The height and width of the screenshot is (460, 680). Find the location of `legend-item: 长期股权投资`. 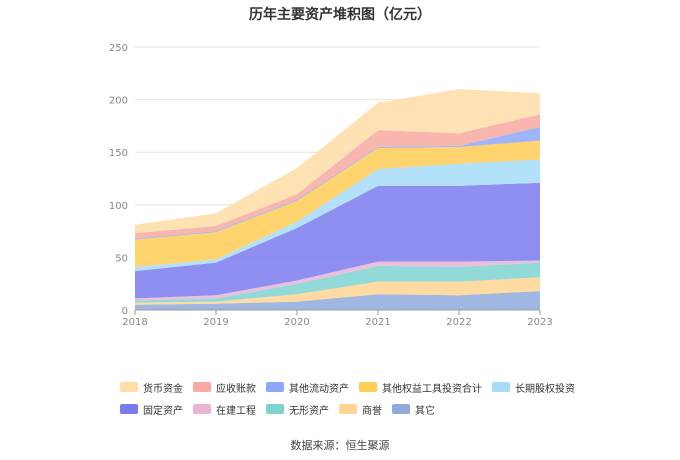

legend-item: 长期股权投资 is located at coordinates (533, 387).